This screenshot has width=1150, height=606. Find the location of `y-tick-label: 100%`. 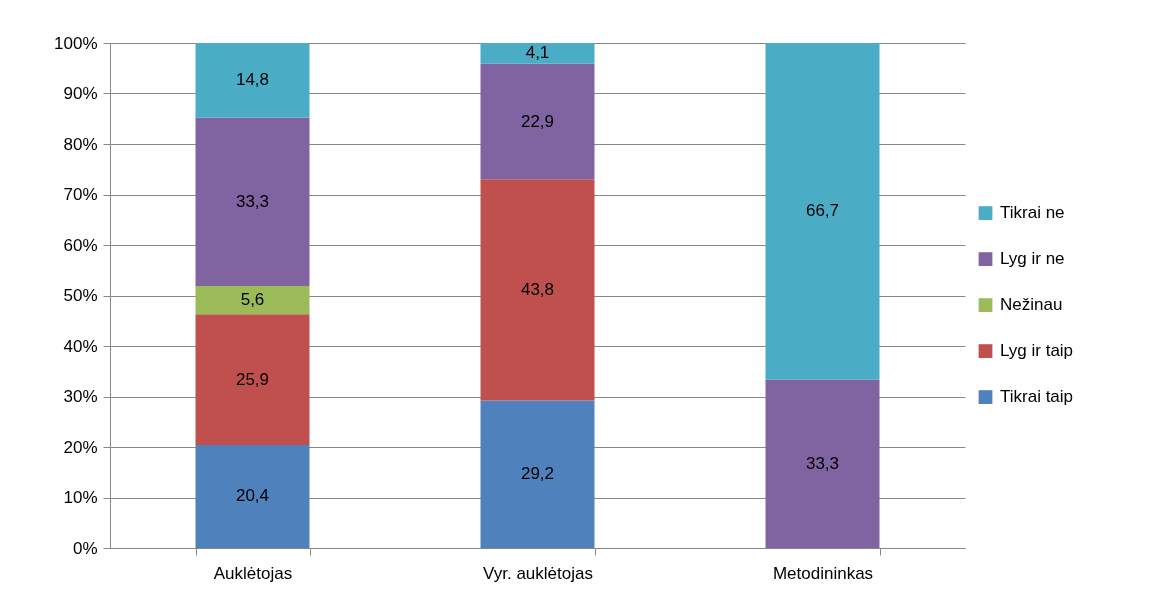

y-tick-label: 100% is located at coordinates (76, 43).